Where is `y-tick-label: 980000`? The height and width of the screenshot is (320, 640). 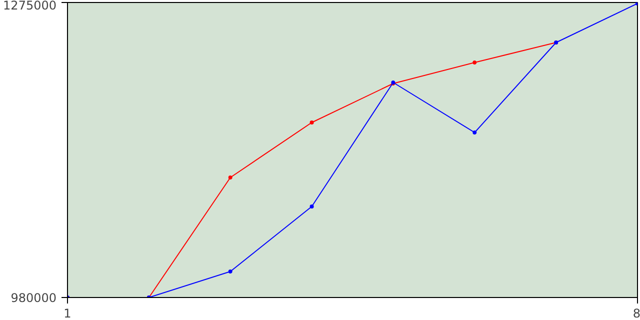 y-tick-label: 980000 is located at coordinates (33, 298).